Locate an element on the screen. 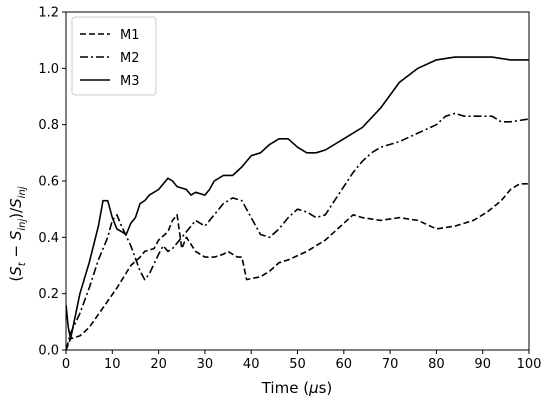 This screenshot has height=406, width=550. x-tick-label: 10 is located at coordinates (112, 364).